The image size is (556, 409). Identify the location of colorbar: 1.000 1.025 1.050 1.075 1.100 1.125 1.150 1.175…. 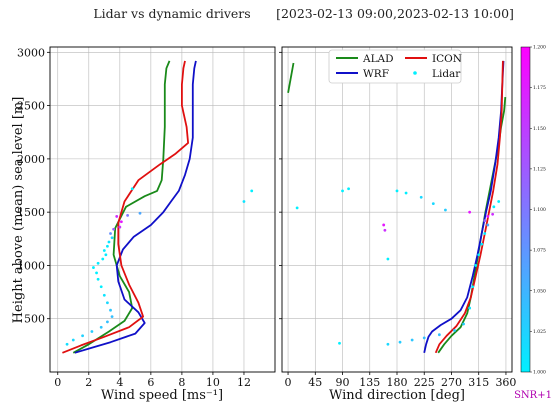
(533, 223).